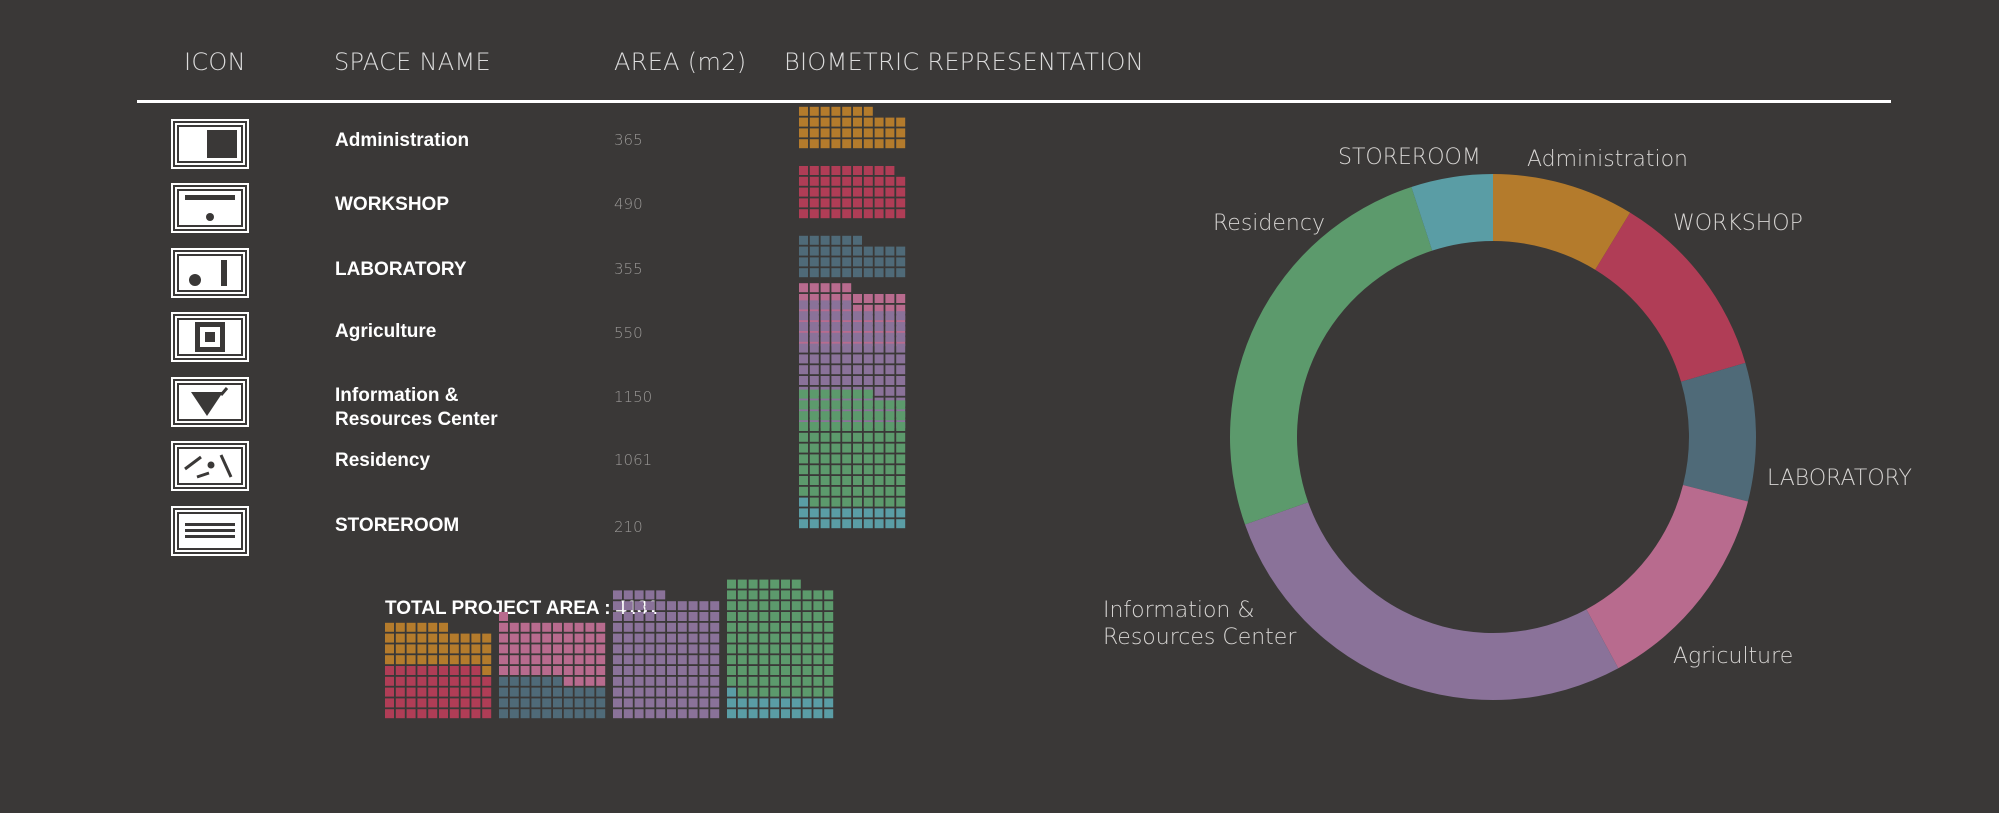 The height and width of the screenshot is (813, 1999). Describe the element at coordinates (1719, 432) in the screenshot. I see `donut-slice-laboratory` at that location.